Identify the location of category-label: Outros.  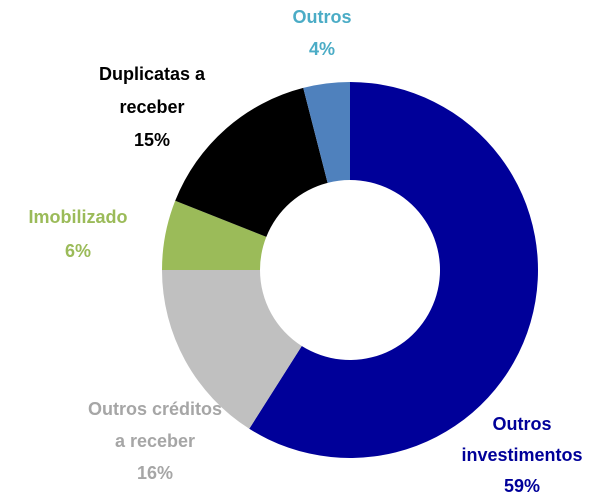
(321, 17).